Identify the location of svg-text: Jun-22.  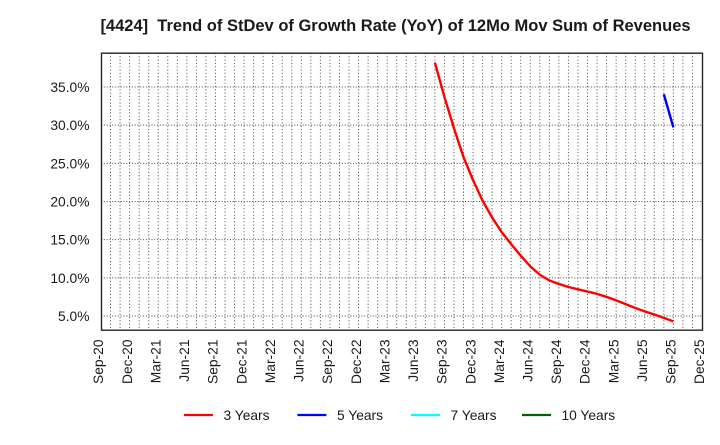
(299, 361).